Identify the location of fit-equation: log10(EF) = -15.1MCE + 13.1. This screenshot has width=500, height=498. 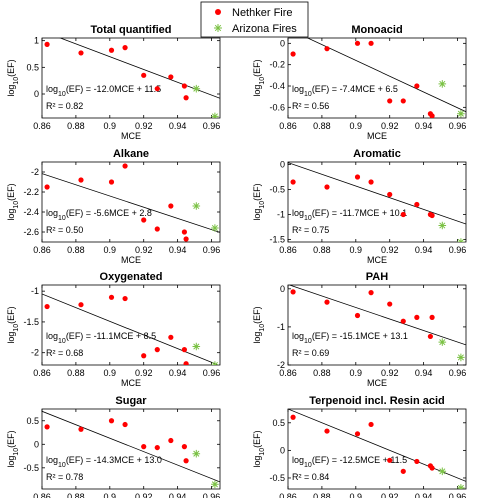
(350, 338).